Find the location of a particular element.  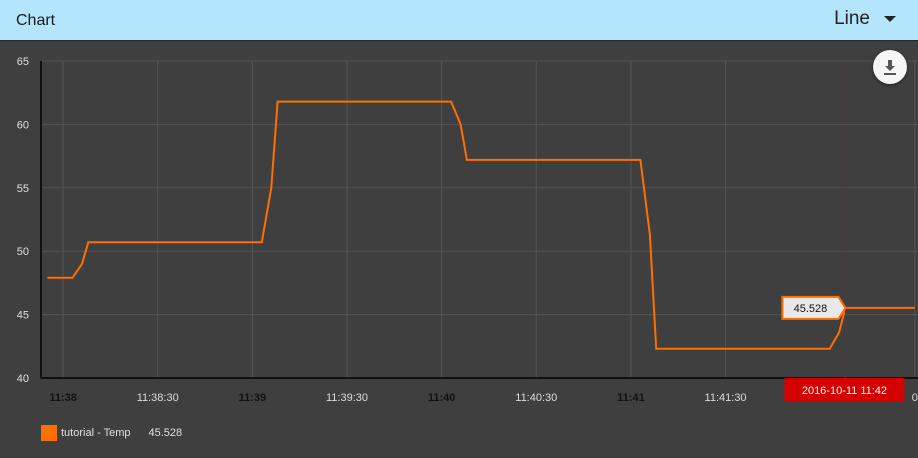

y-tick-label: 55 is located at coordinates (23, 189).